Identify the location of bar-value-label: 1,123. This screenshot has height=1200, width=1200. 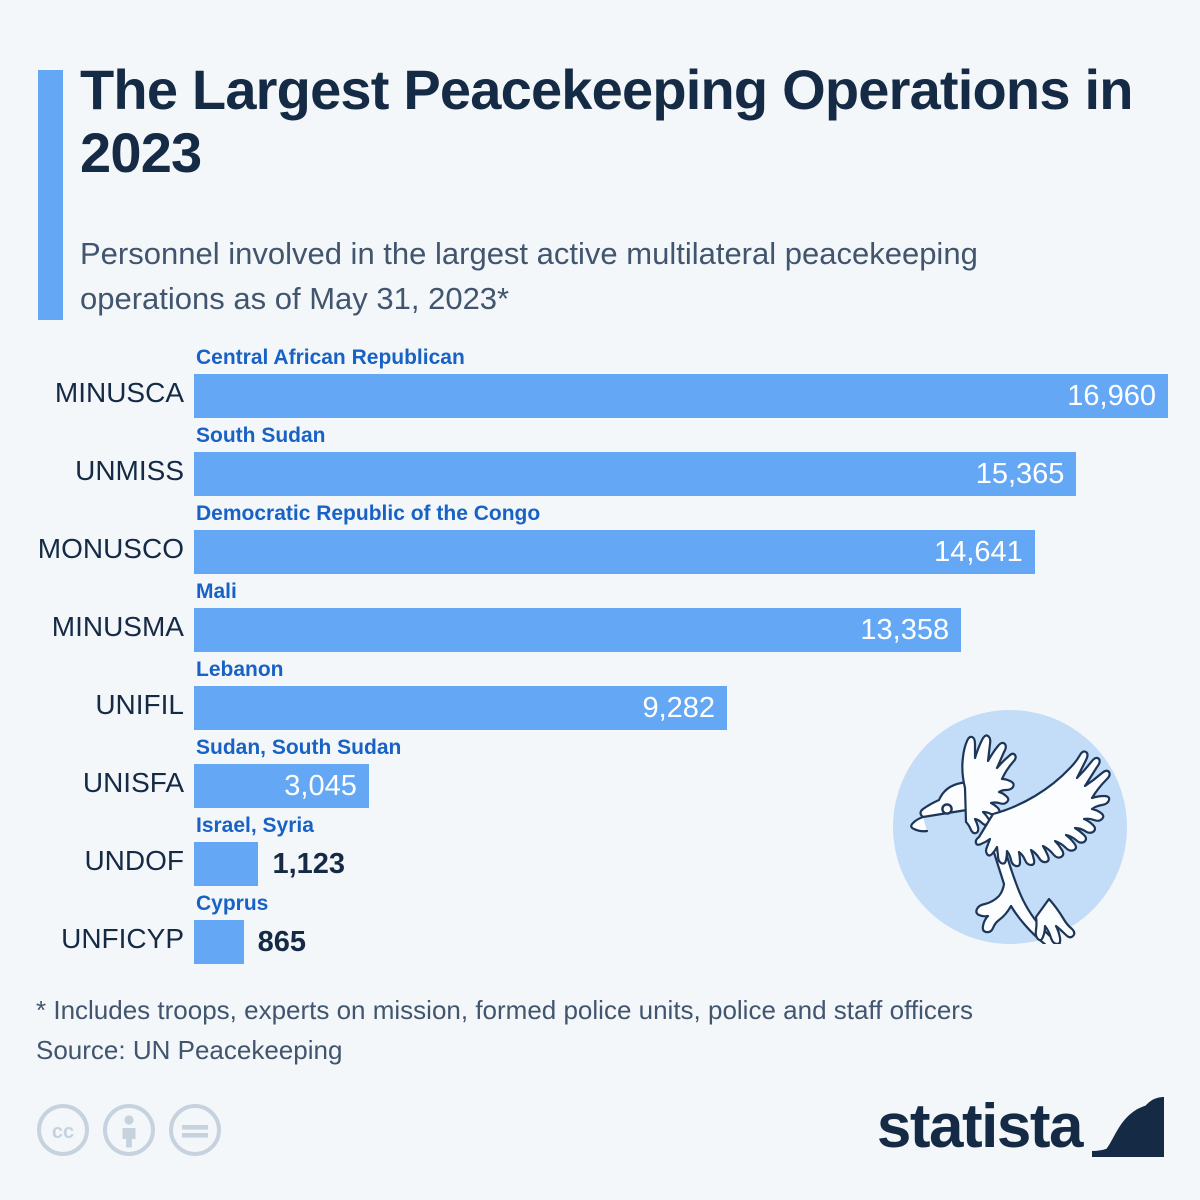
(309, 864).